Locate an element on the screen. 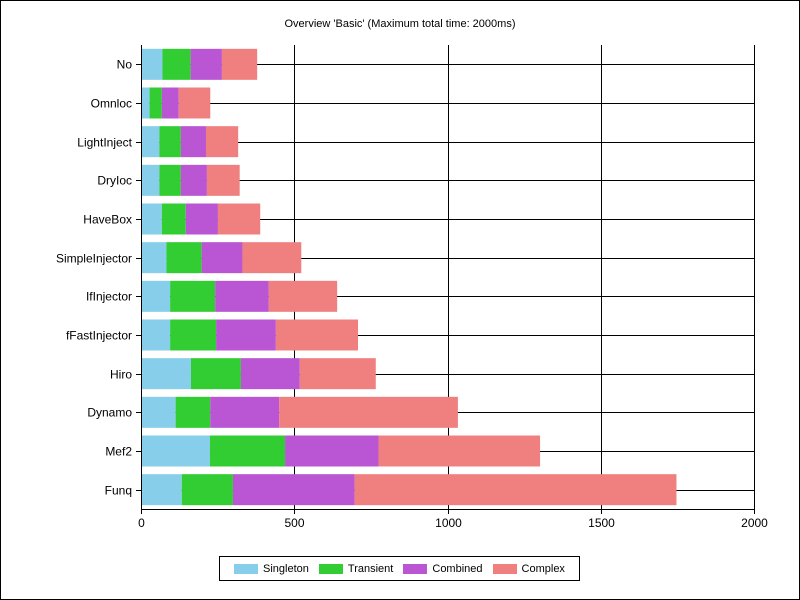 Image resolution: width=800 pixels, height=600 pixels. bar-combined-lightinject is located at coordinates (193, 142).